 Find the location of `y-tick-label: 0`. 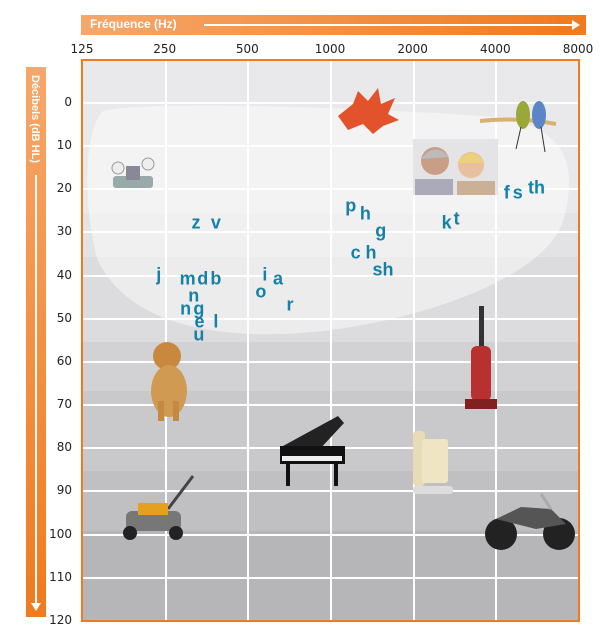

y-tick-label: 0 is located at coordinates (68, 102).